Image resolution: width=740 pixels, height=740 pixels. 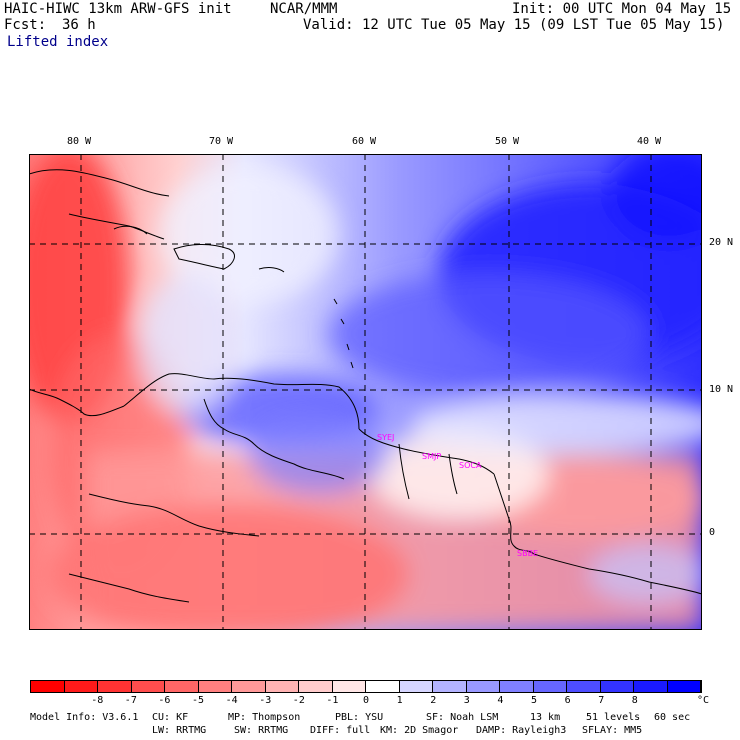 What do you see at coordinates (340, 730) in the screenshot?
I see `diffusion-option: DIFF: full` at bounding box center [340, 730].